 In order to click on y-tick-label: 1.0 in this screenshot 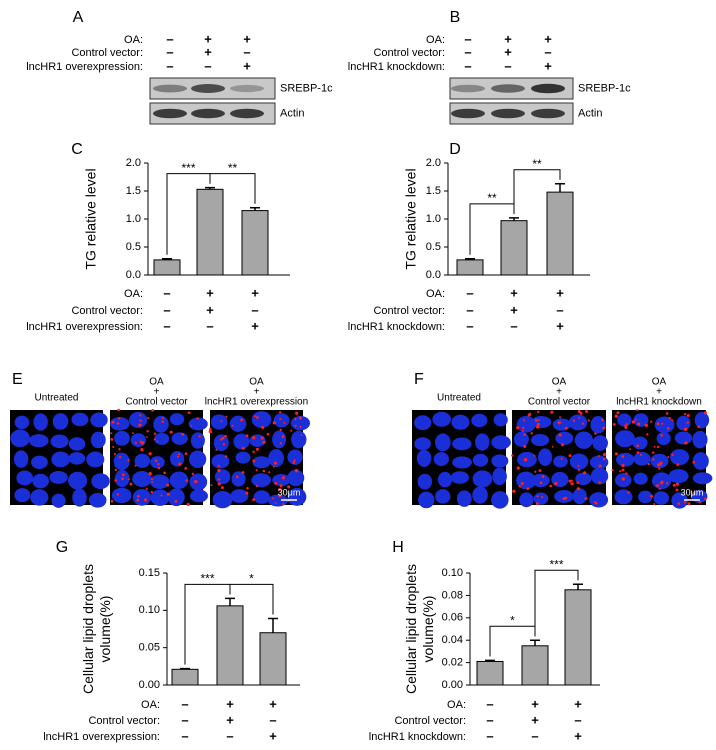, I will do `click(433, 219)`.